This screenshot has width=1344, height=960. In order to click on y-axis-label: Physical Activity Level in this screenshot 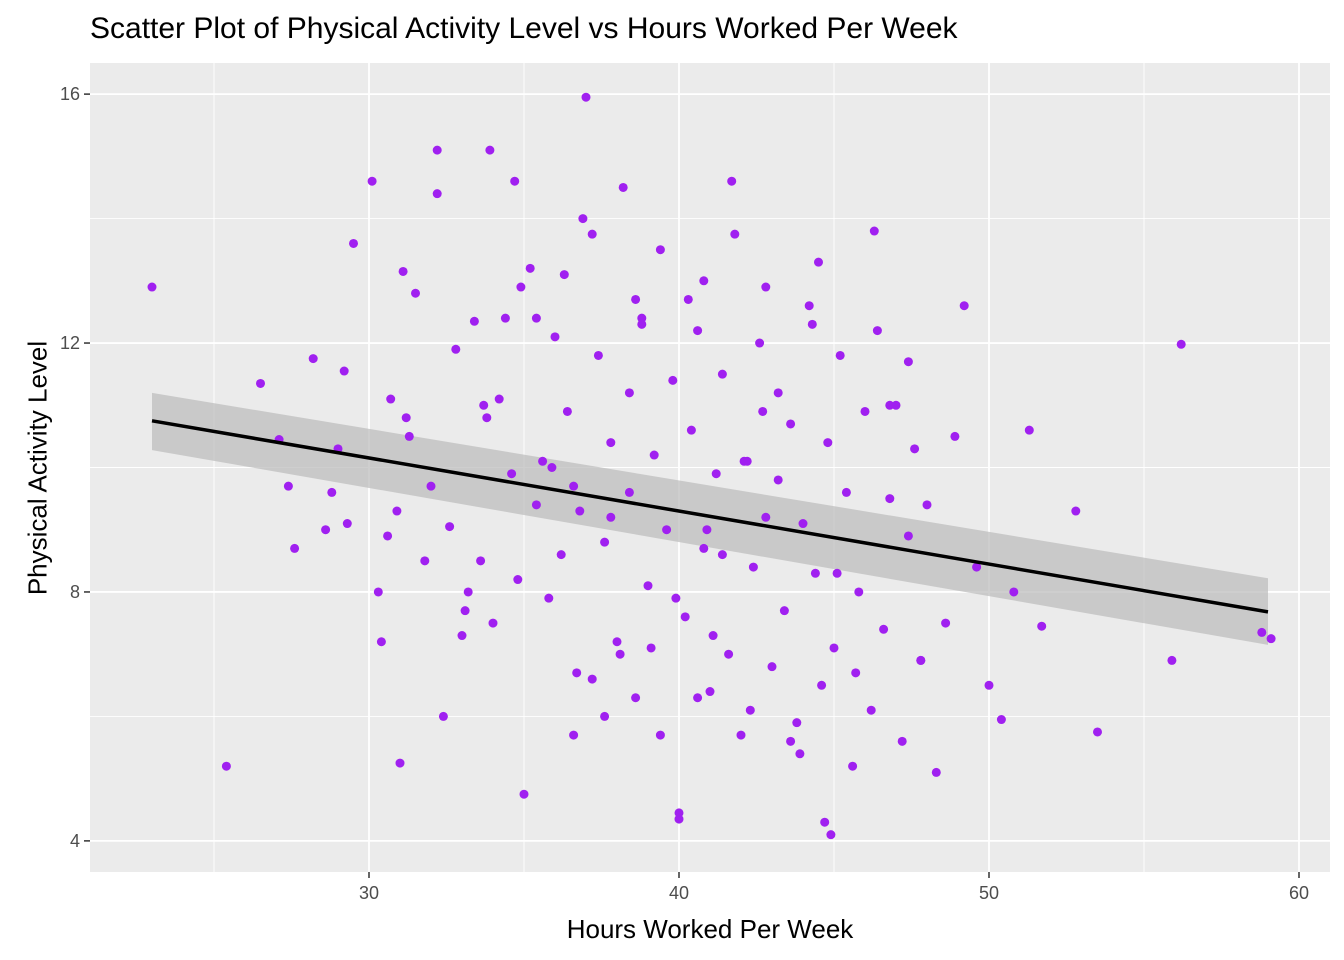, I will do `click(37, 468)`.